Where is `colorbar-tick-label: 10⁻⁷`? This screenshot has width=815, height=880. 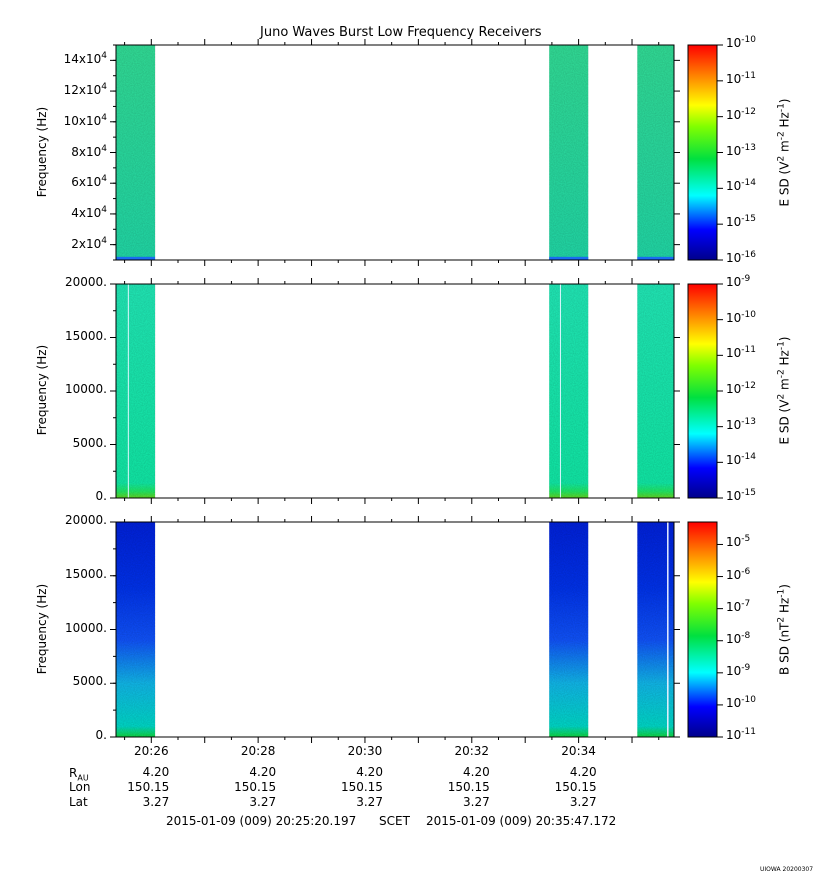
colorbar-tick-label: 10⁻⁷ is located at coordinates (738, 606).